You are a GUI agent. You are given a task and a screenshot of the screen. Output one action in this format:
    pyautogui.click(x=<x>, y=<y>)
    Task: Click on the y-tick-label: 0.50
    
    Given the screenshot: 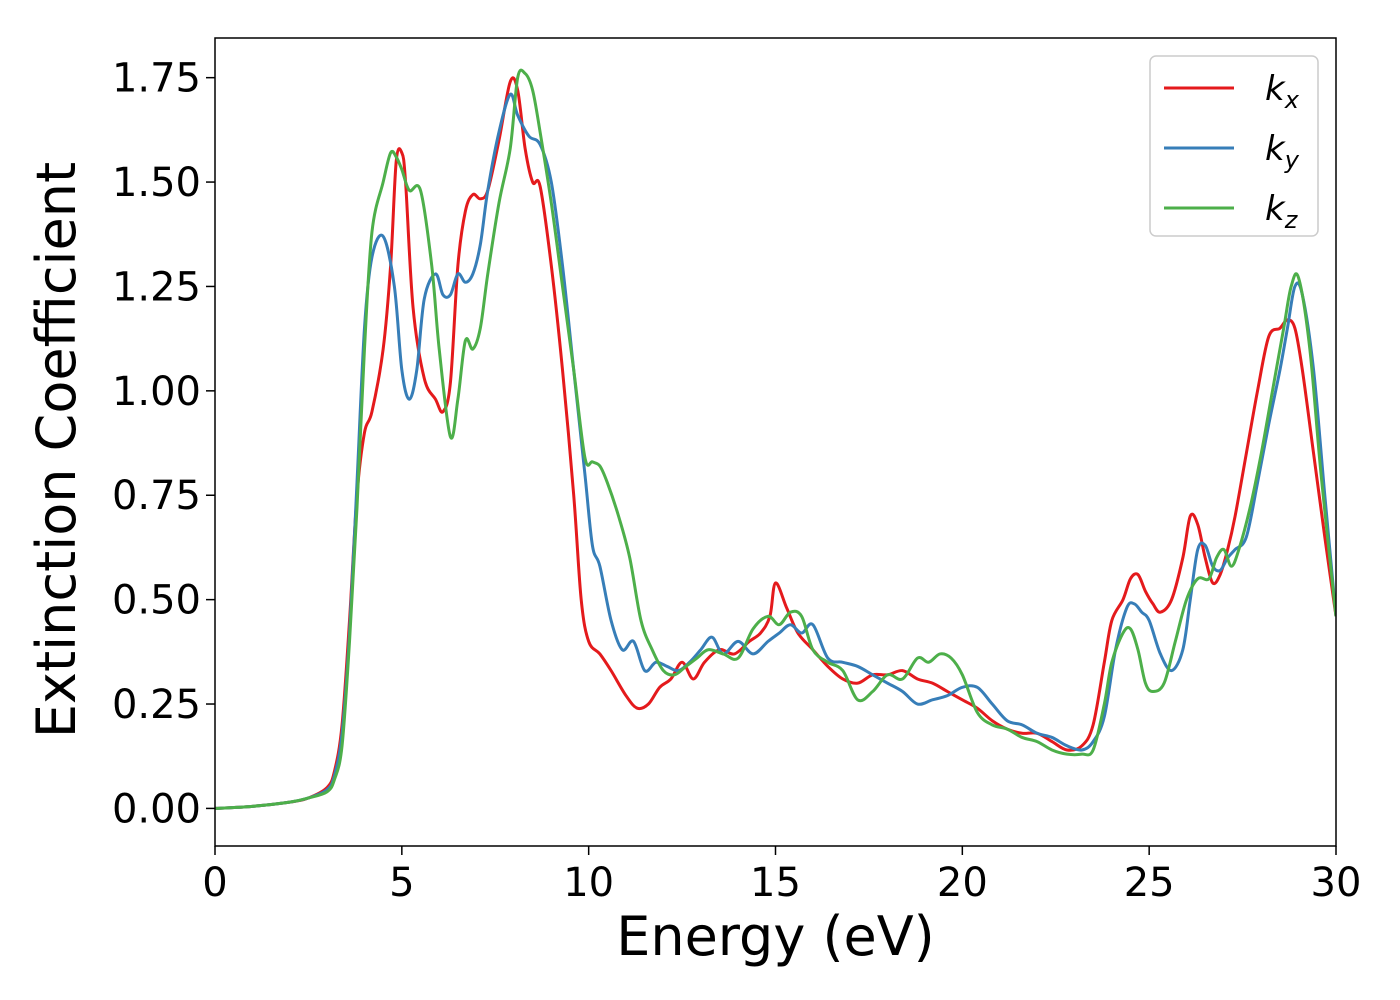 What is the action you would take?
    pyautogui.click(x=156, y=601)
    